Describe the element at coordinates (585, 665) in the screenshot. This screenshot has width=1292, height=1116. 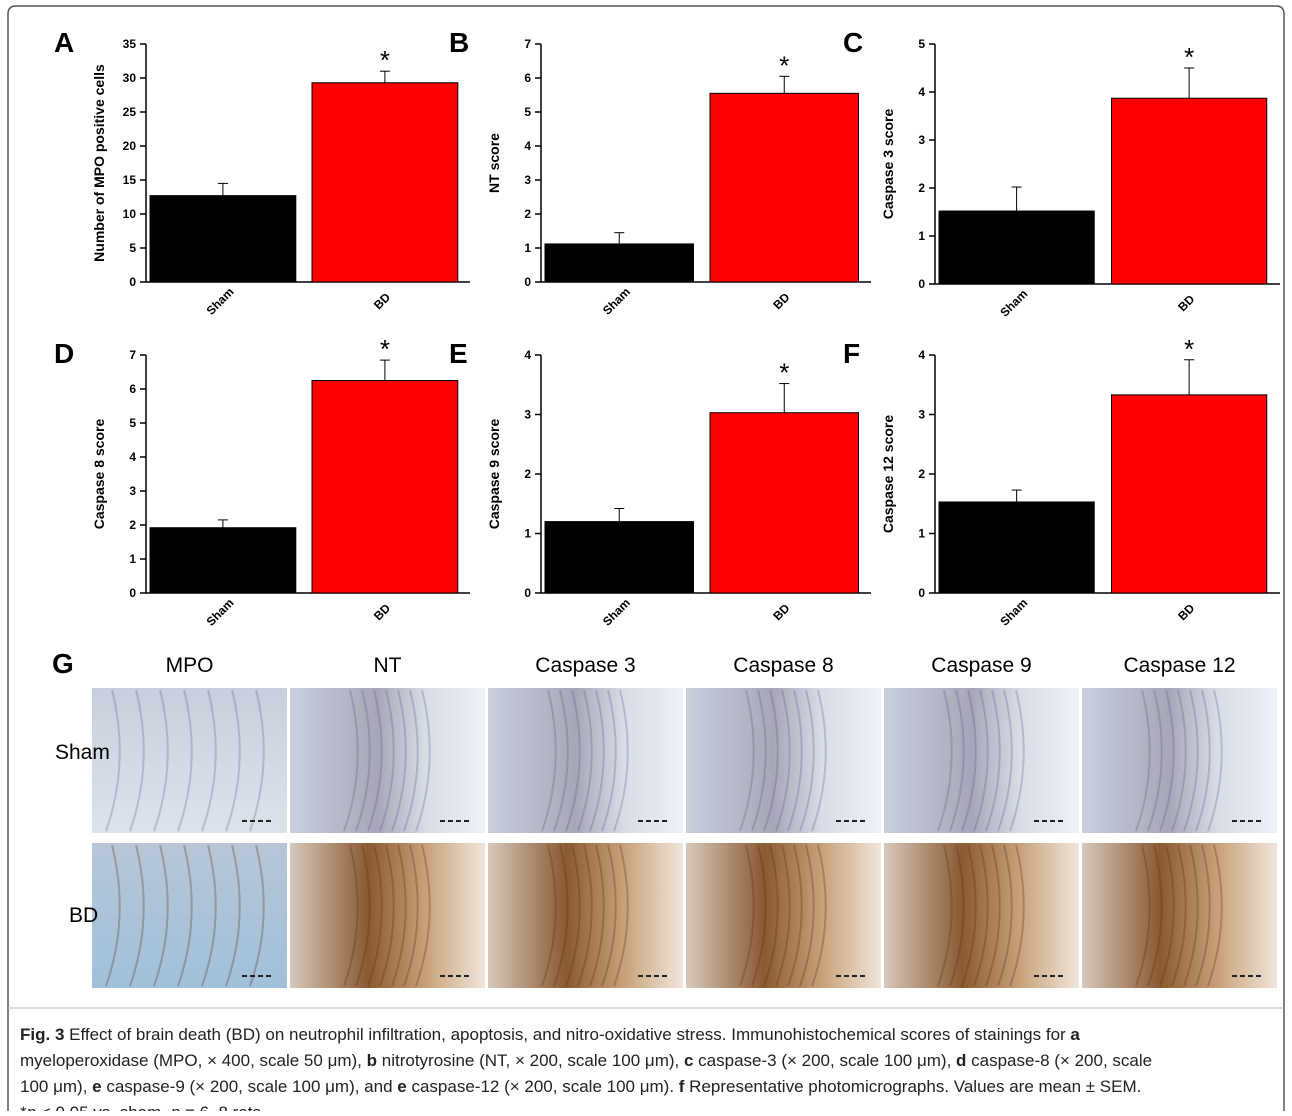
I see `column-header: Caspase 3` at that location.